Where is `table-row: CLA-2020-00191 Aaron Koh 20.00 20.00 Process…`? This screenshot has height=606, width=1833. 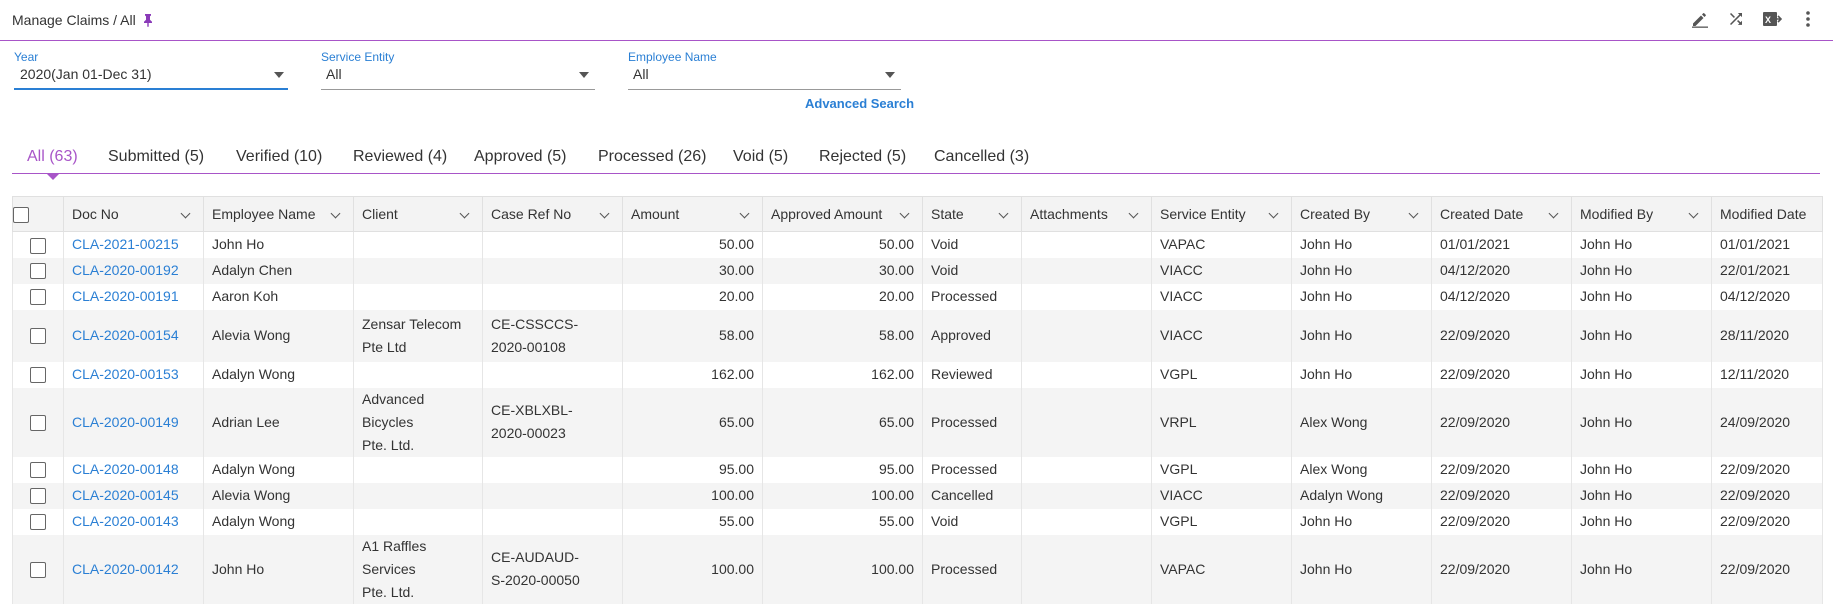
table-row: CLA-2020-00191 Aaron Koh 20.00 20.00 Process… is located at coordinates (917, 296).